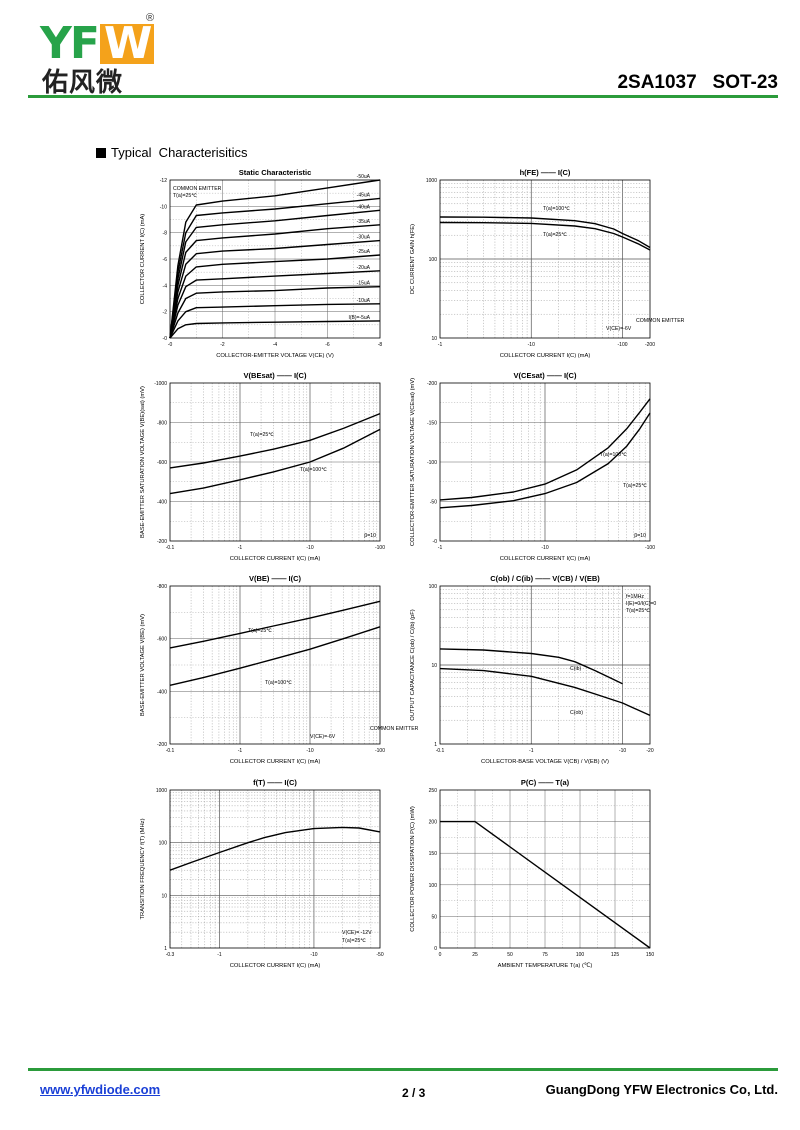 This screenshot has height=1130, width=800. Describe the element at coordinates (163, 181) in the screenshot. I see `y-tick-label: -12` at that location.